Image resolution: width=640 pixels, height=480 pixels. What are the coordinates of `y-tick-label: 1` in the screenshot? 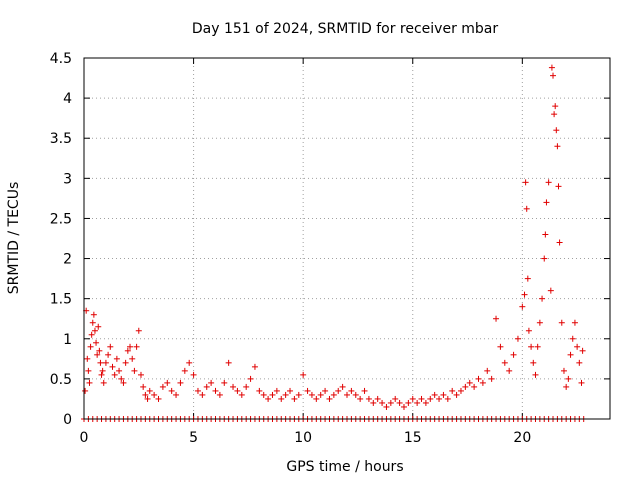 It's located at (67, 340).